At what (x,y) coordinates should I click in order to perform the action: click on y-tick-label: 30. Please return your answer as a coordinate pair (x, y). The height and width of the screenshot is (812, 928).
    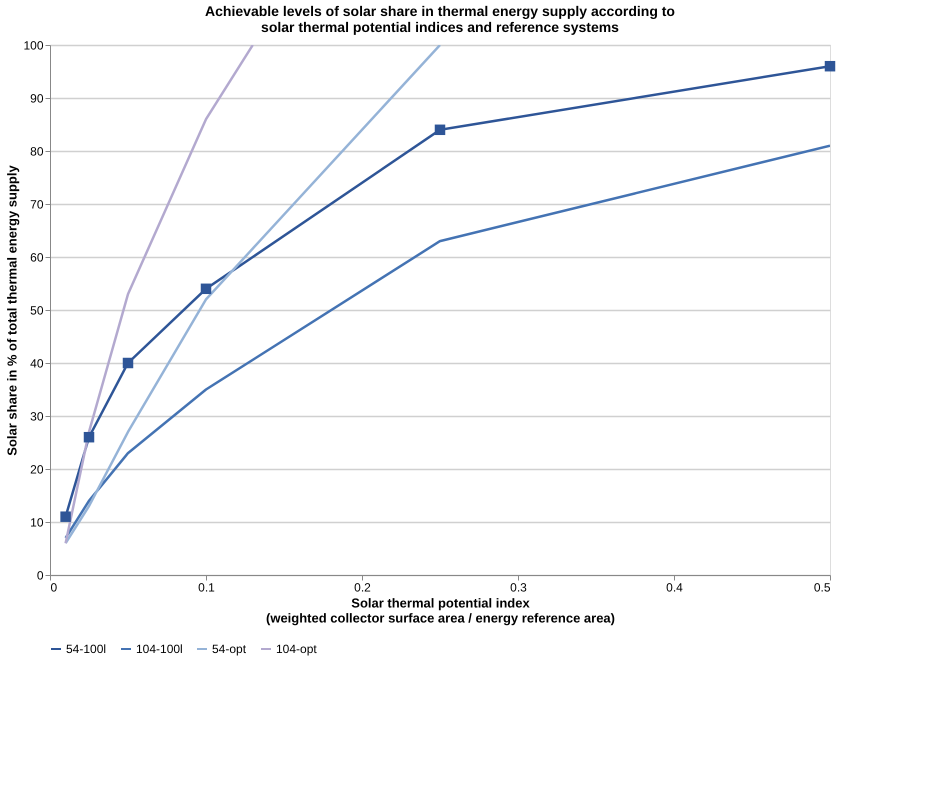
    Looking at the image, I should click on (37, 417).